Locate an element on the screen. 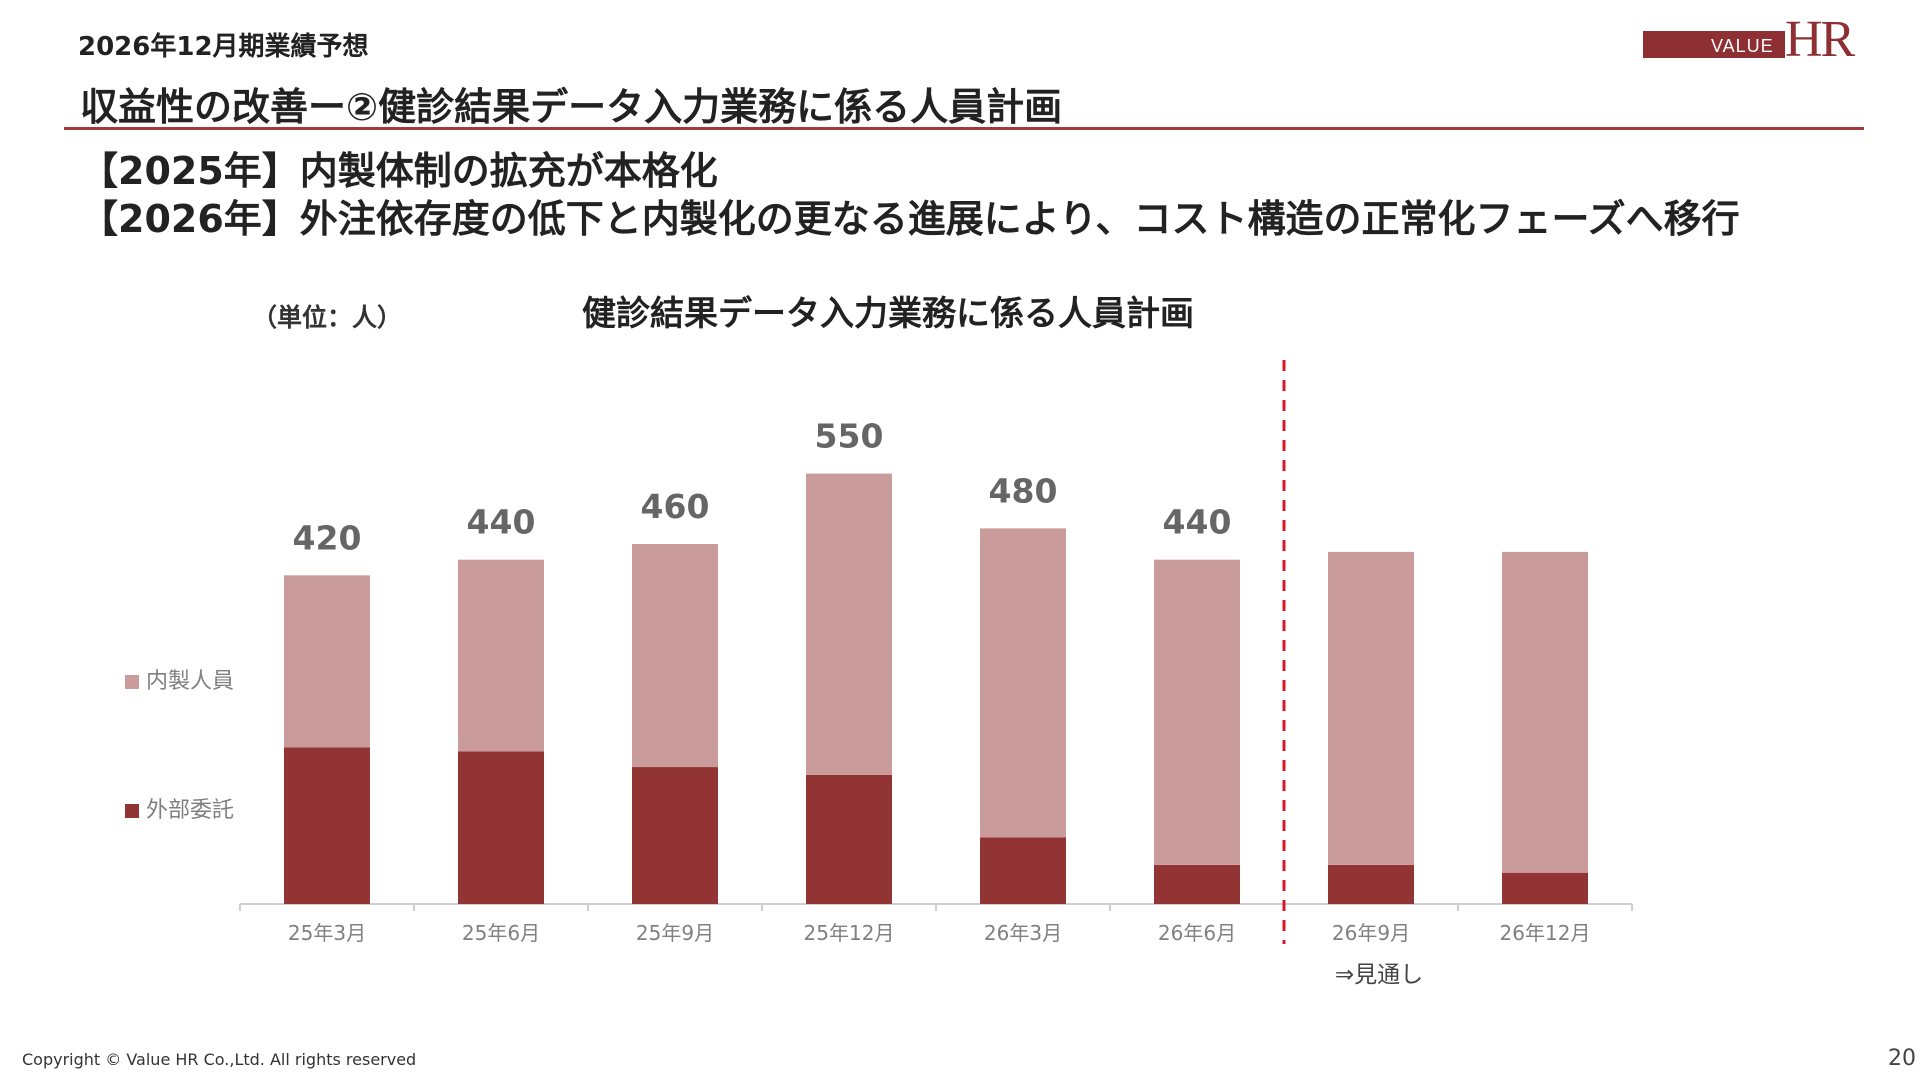  page-number: 20 is located at coordinates (1902, 1058).